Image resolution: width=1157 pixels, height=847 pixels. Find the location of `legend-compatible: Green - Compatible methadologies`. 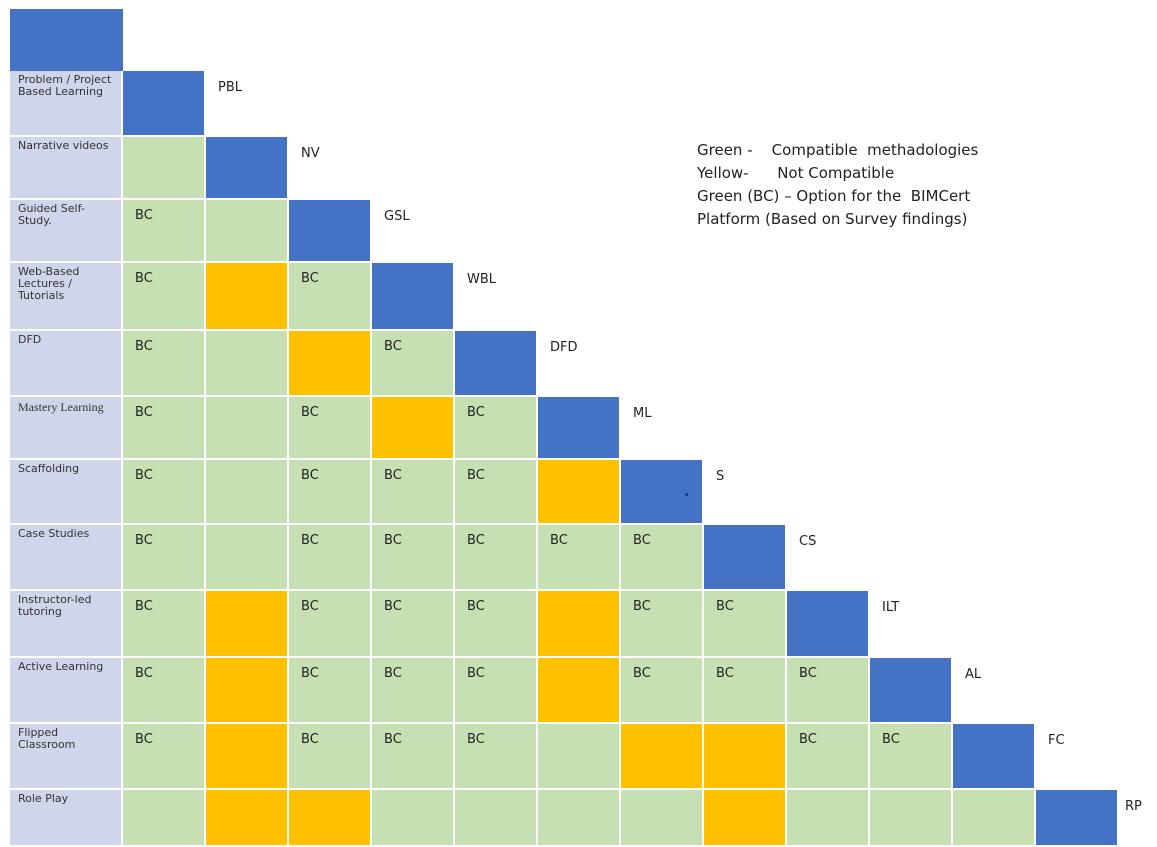

legend-compatible: Green - Compatible methadologies is located at coordinates (838, 150).